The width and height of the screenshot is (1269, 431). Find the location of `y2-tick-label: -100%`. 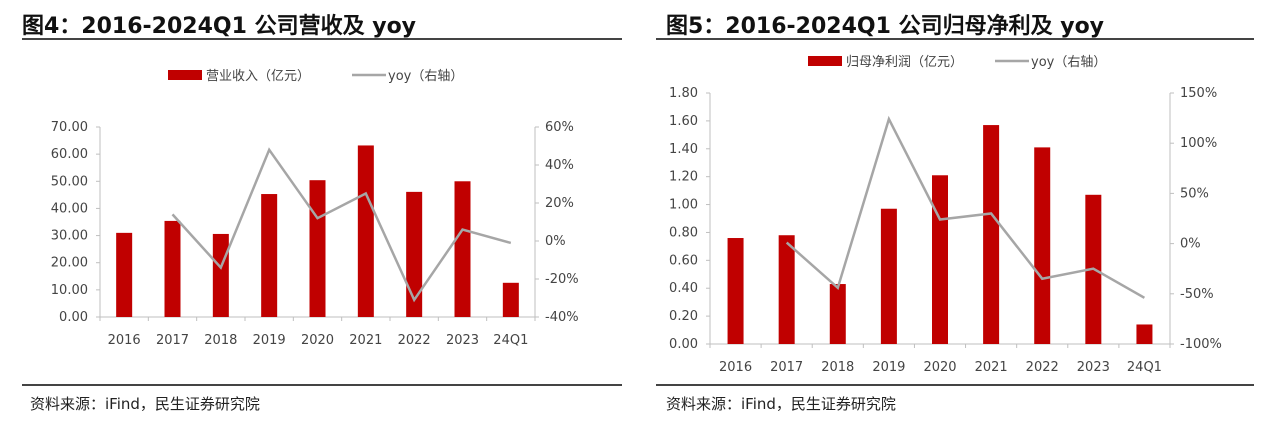

y2-tick-label: -100% is located at coordinates (1201, 344).